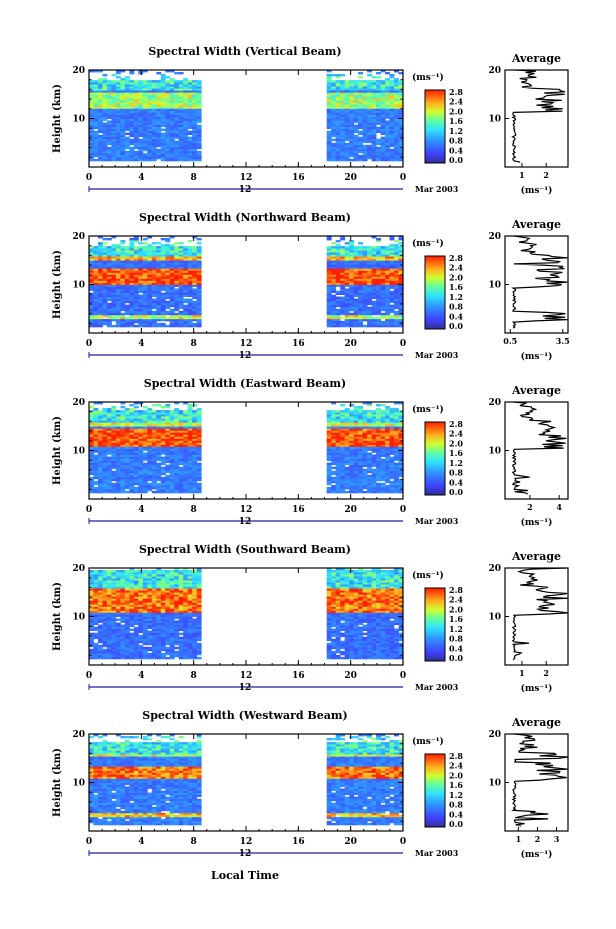  Describe the element at coordinates (89, 178) in the screenshot. I see `x-tick-label: 0` at that location.